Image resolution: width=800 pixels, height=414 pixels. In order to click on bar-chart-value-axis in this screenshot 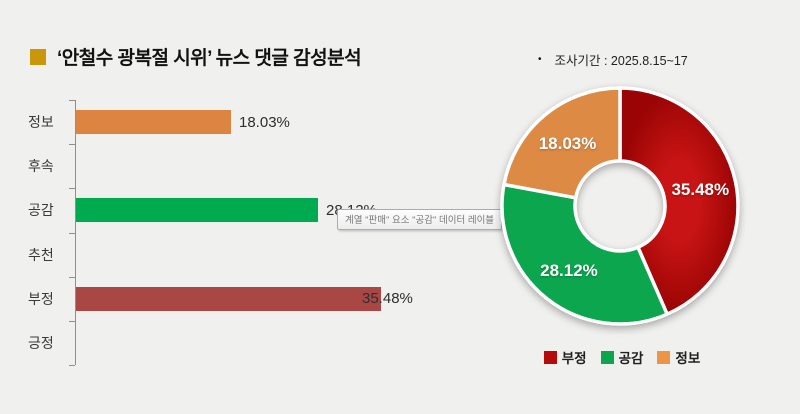, I will do `click(75, 232)`.